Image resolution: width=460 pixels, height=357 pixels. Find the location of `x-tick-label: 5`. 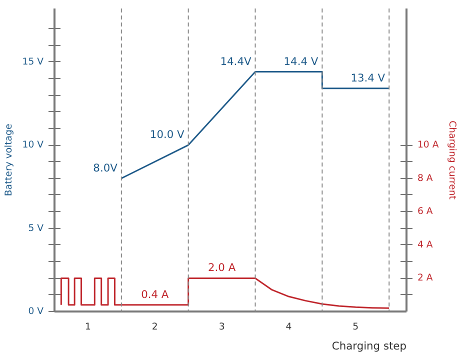

x-tick-label: 5 is located at coordinates (355, 327).